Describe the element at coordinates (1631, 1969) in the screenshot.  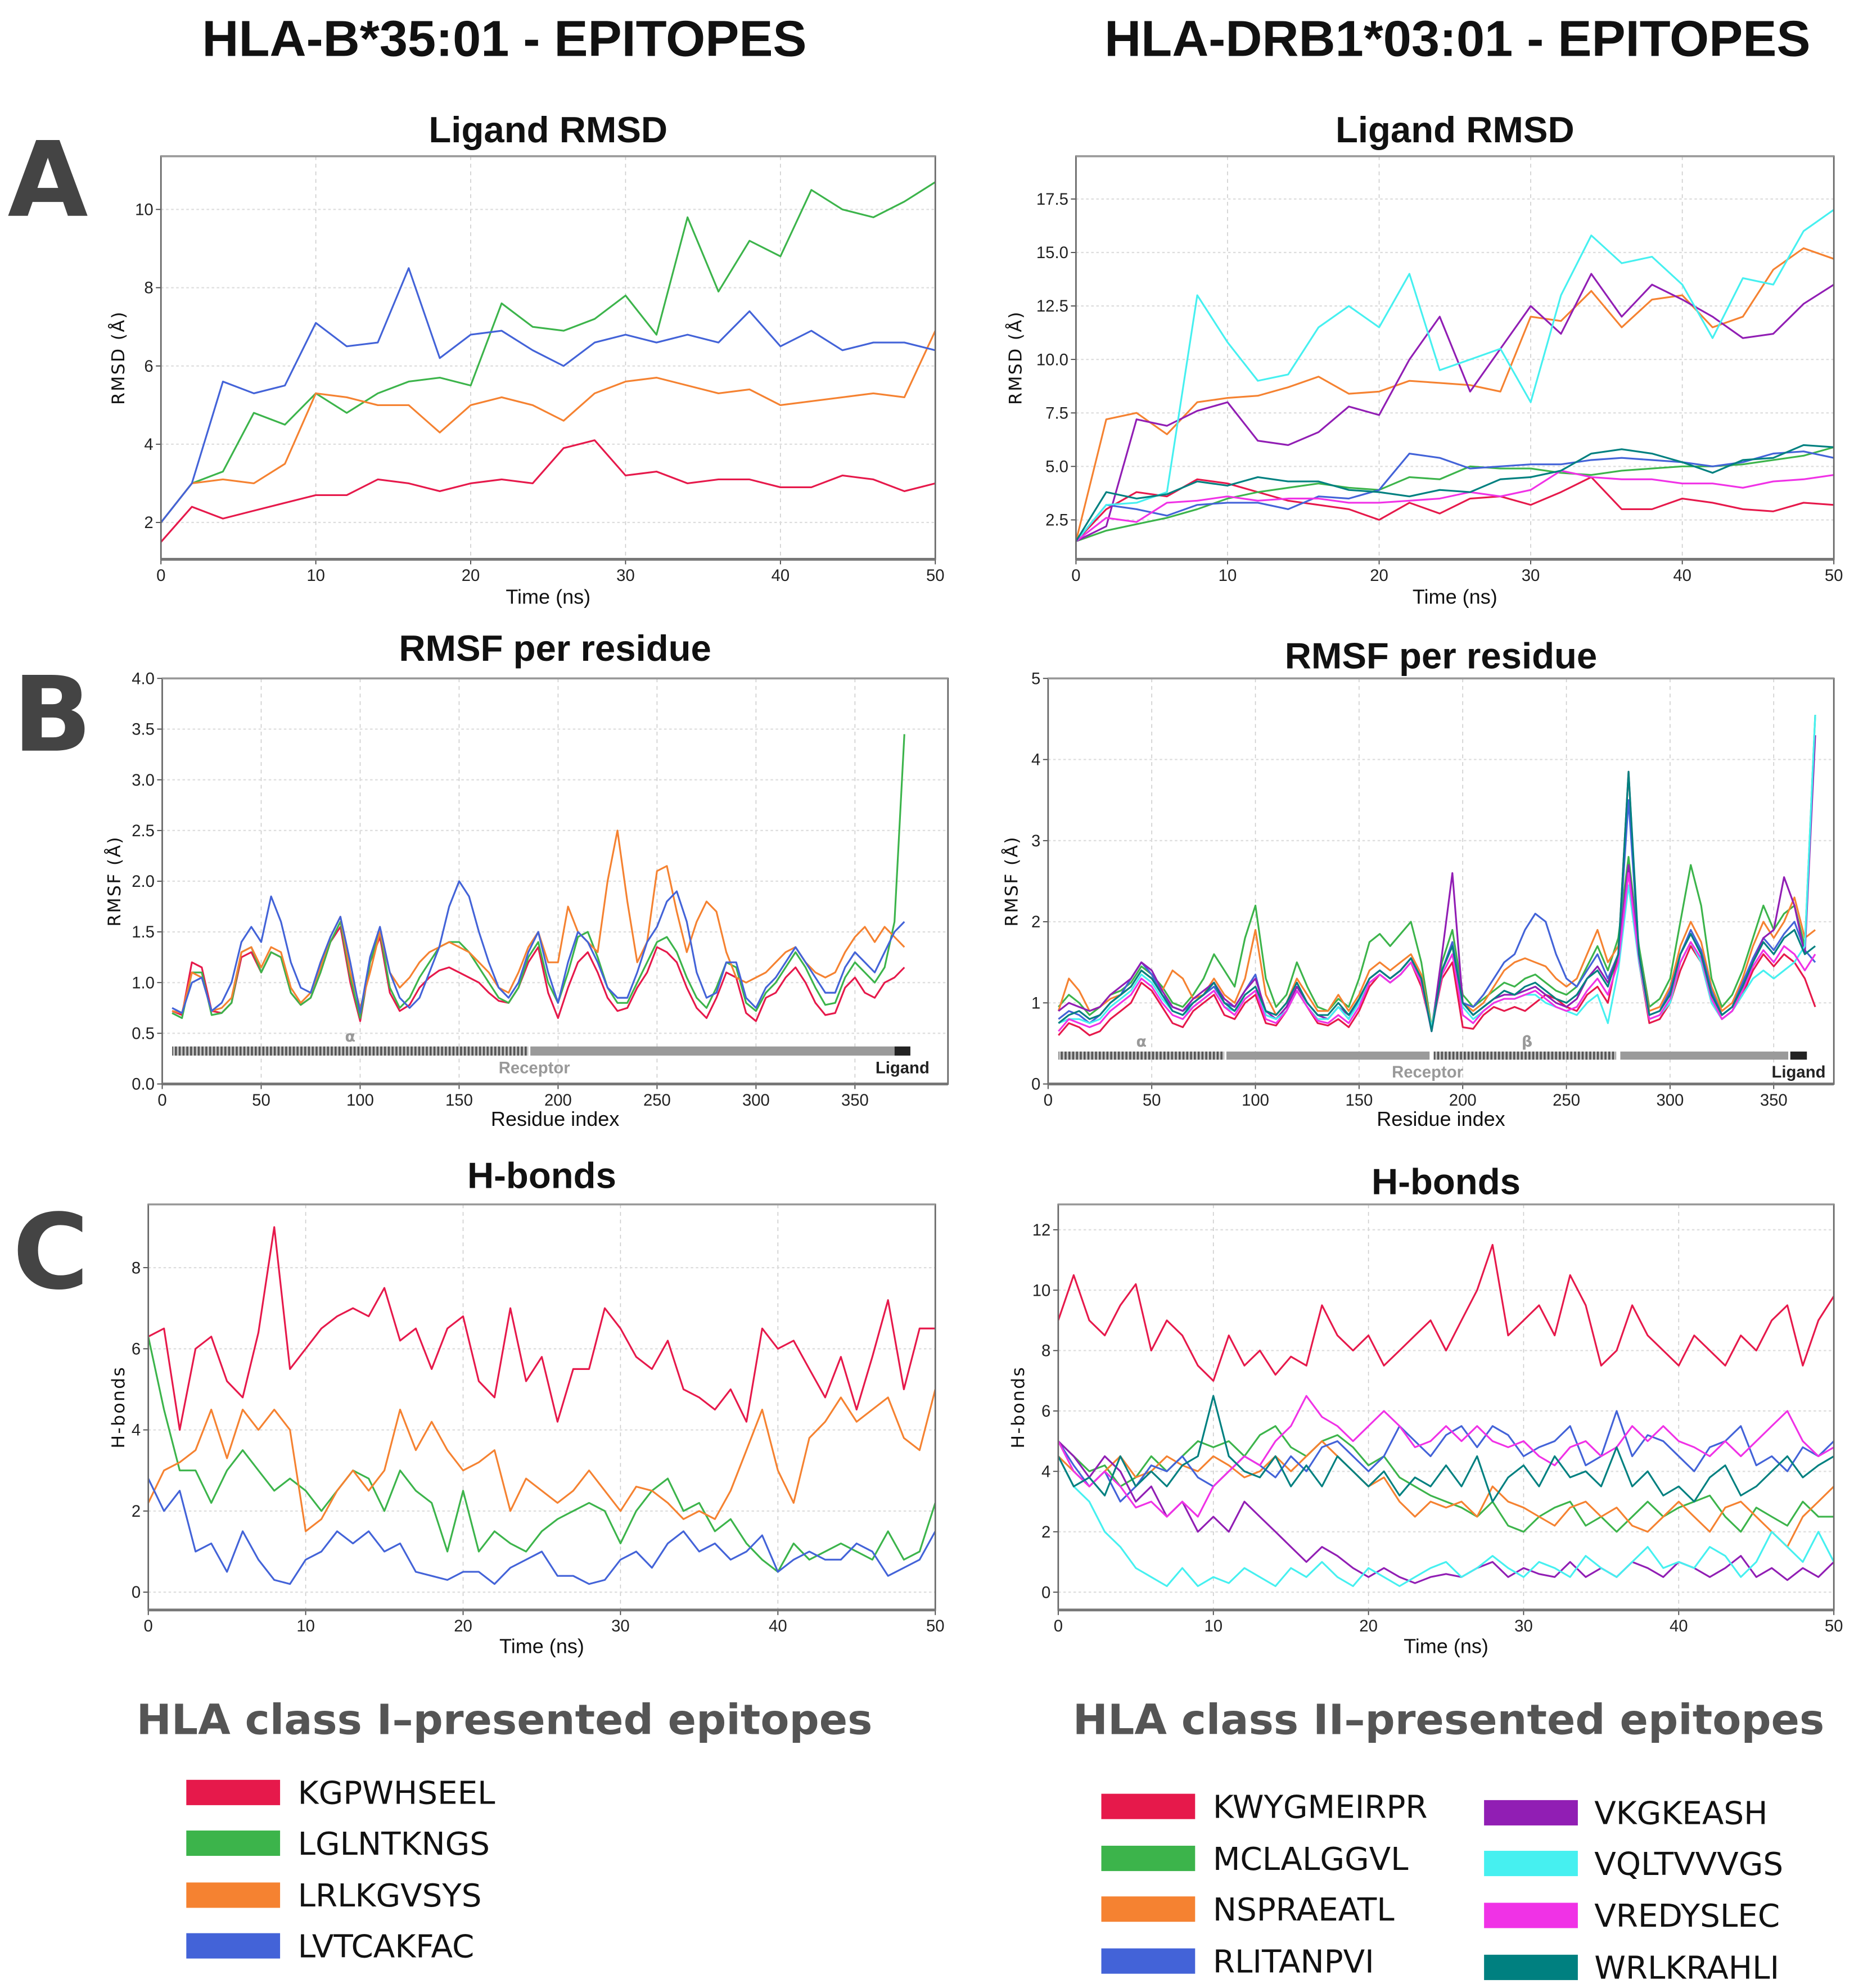
I see `legend-item: WRLKRAHLI` at that location.